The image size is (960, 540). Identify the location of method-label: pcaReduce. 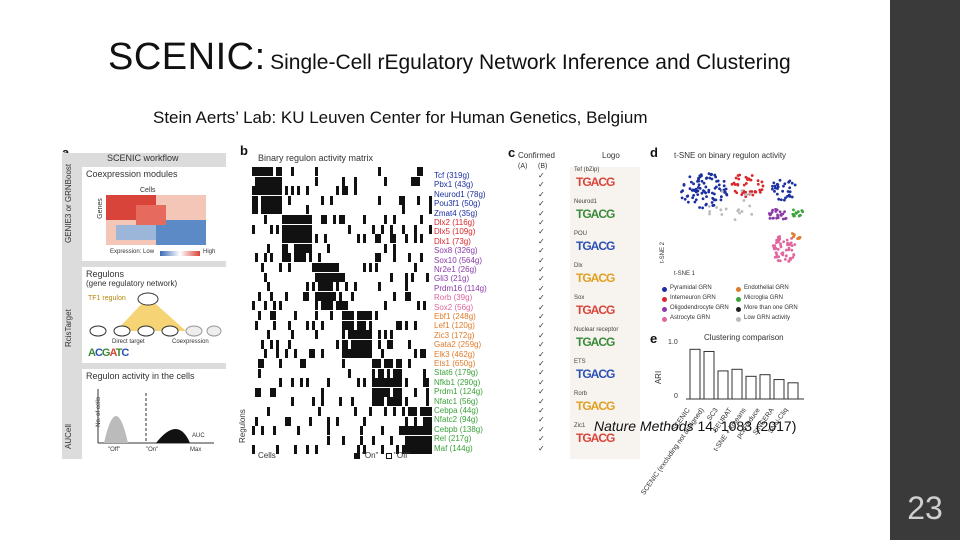
(748, 424).